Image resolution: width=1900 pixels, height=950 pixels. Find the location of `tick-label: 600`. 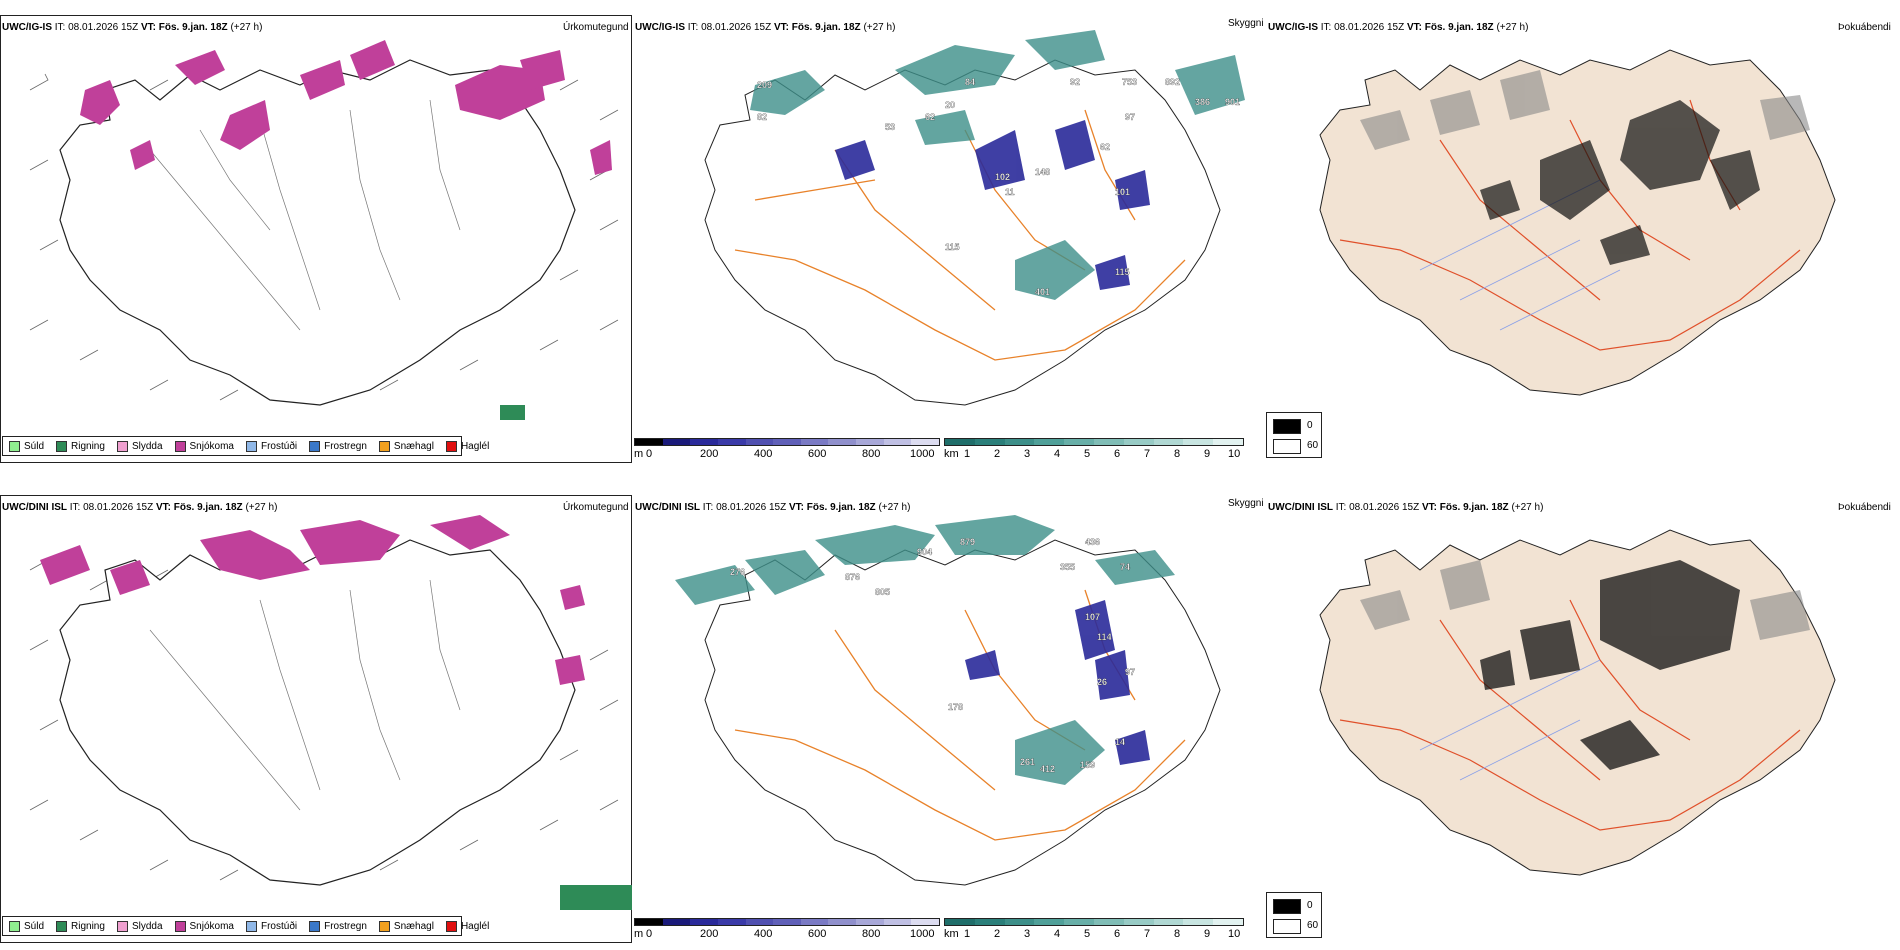

tick-label: 600 is located at coordinates (817, 934).